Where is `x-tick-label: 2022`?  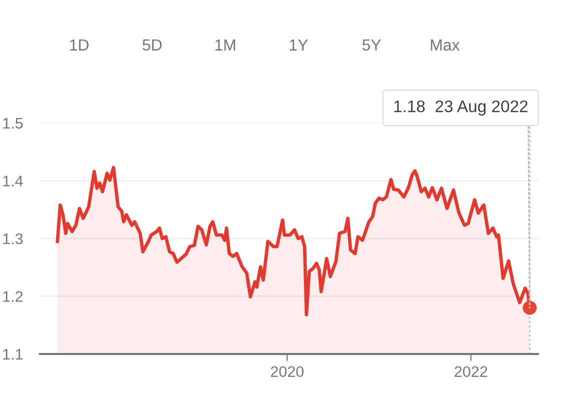 x-tick-label: 2022 is located at coordinates (471, 372).